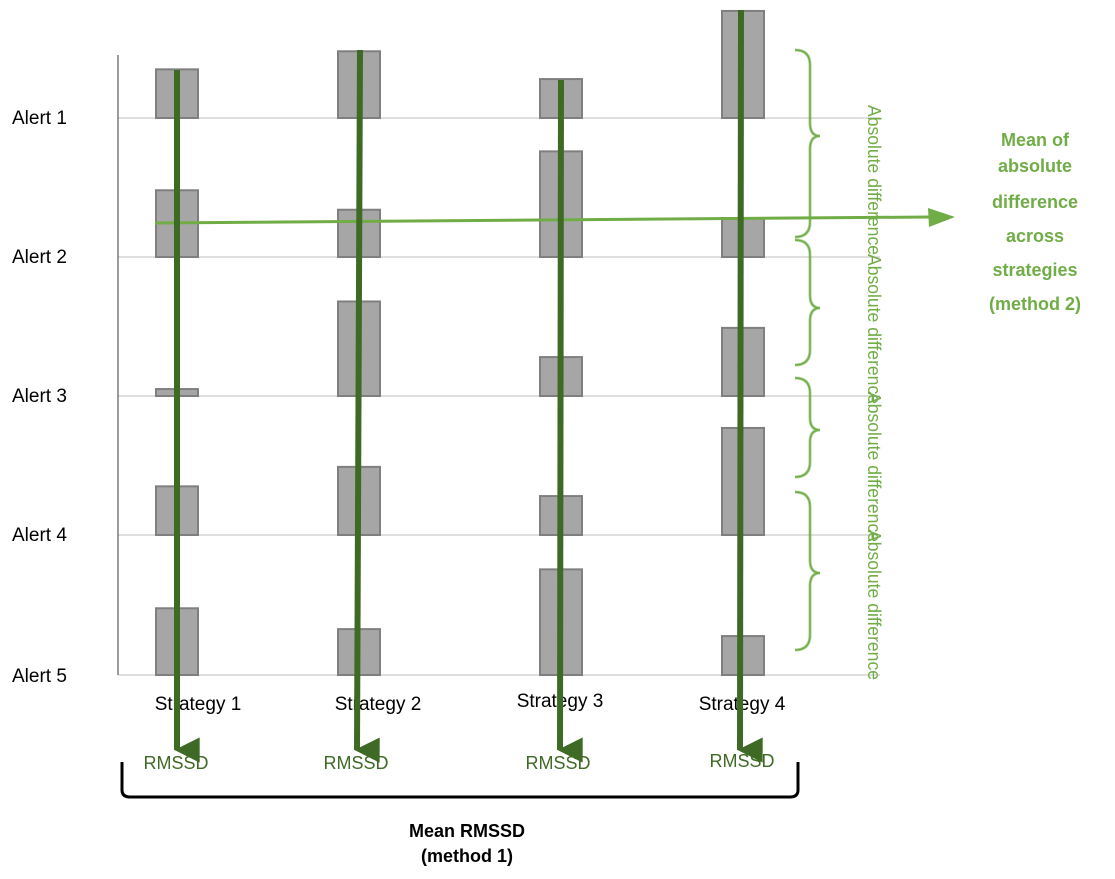  What do you see at coordinates (554, 217) in the screenshot?
I see `method2-arrow` at bounding box center [554, 217].